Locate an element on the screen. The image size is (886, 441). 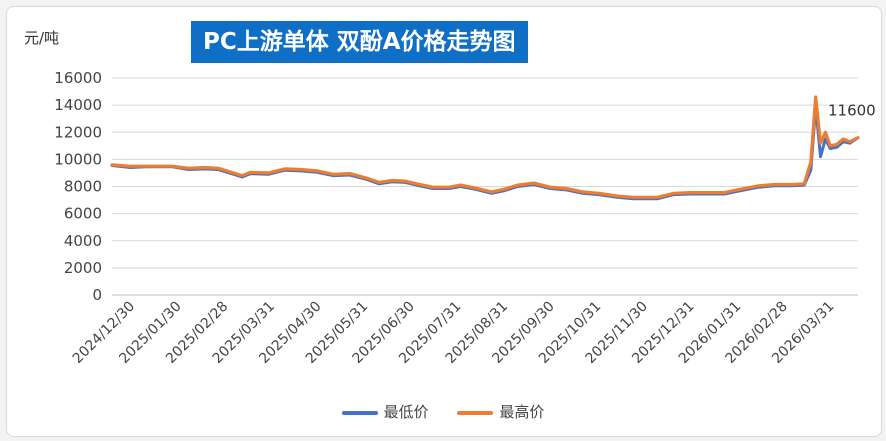
legend-swatch-low is located at coordinates (359, 412).